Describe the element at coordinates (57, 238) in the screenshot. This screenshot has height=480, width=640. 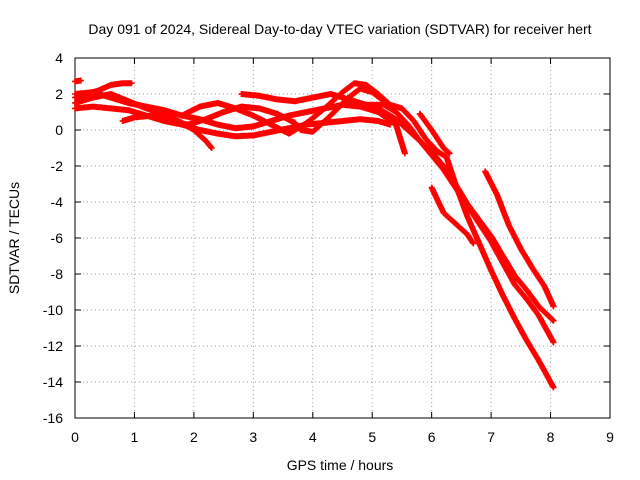
I see `y-tick-label: -6` at that location.